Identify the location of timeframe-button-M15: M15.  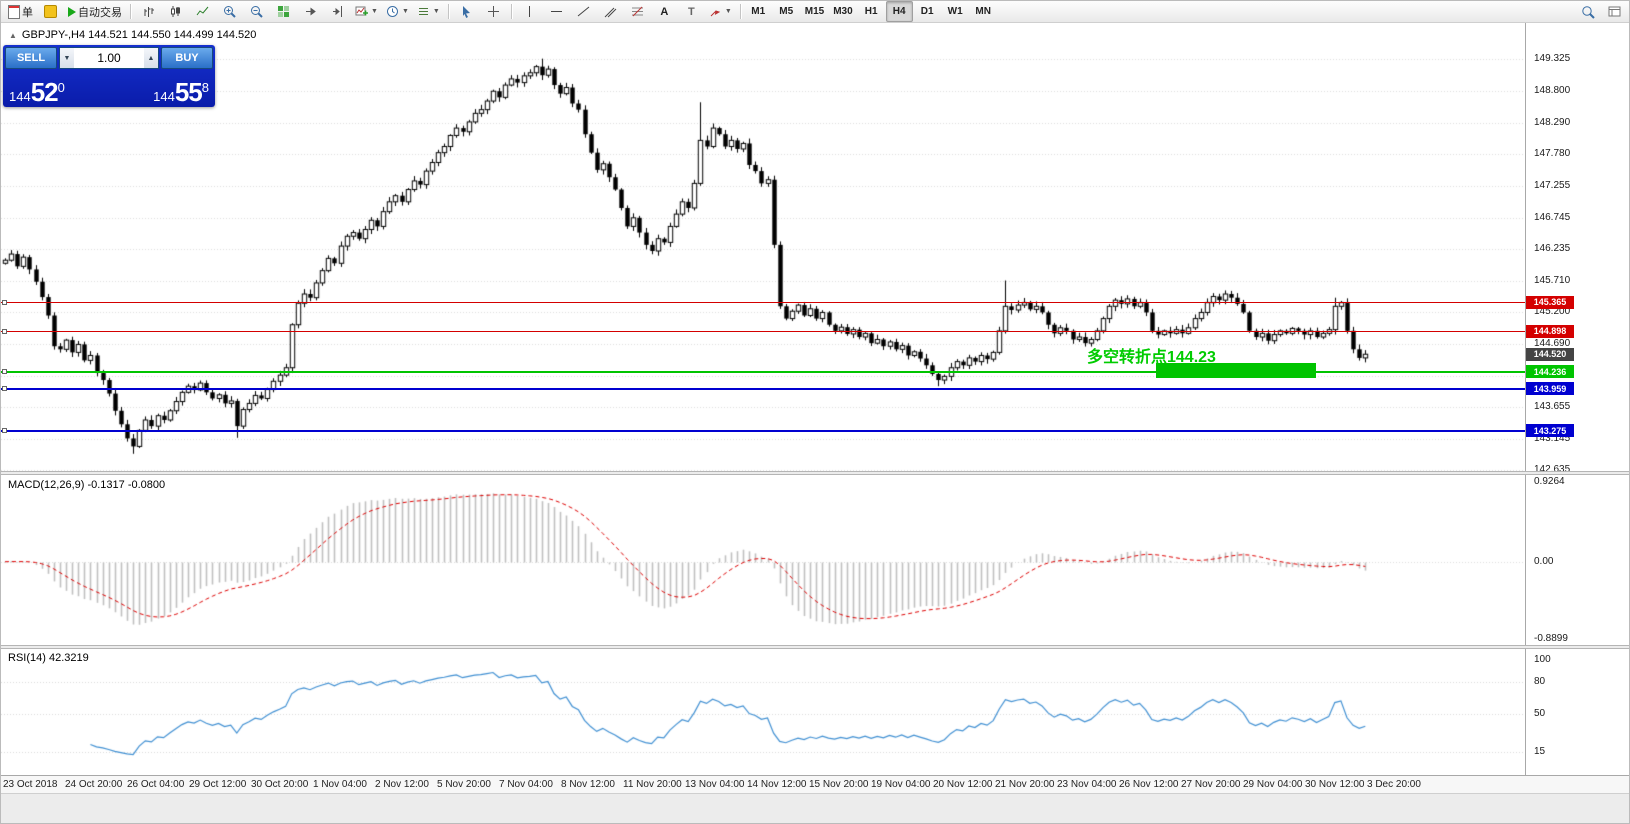
(814, 11).